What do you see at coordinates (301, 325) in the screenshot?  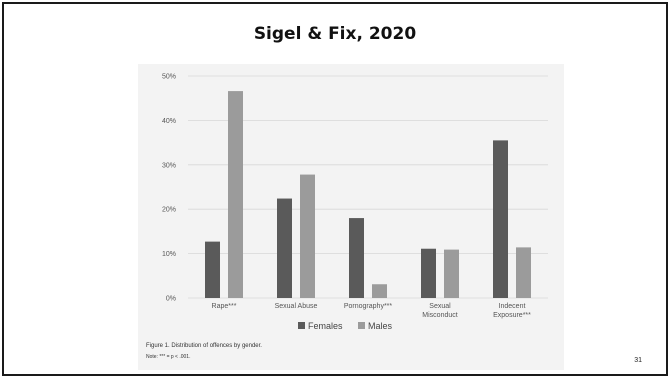 I see `legend-swatch-females` at bounding box center [301, 325].